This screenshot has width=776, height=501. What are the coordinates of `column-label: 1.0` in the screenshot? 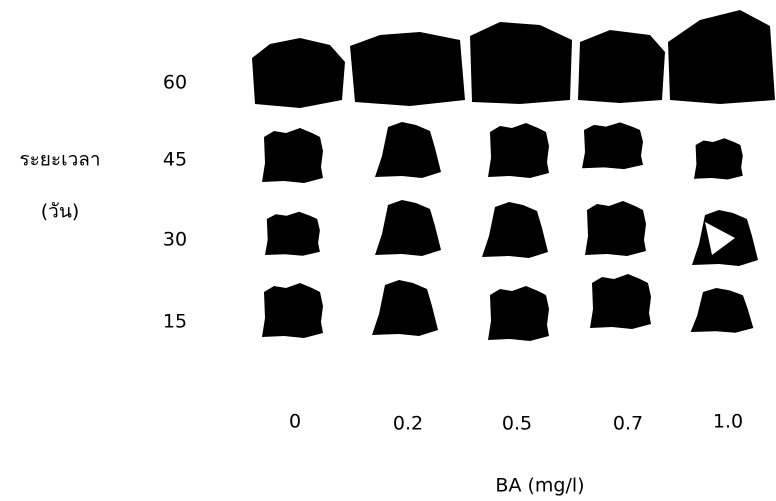 It's located at (728, 422).